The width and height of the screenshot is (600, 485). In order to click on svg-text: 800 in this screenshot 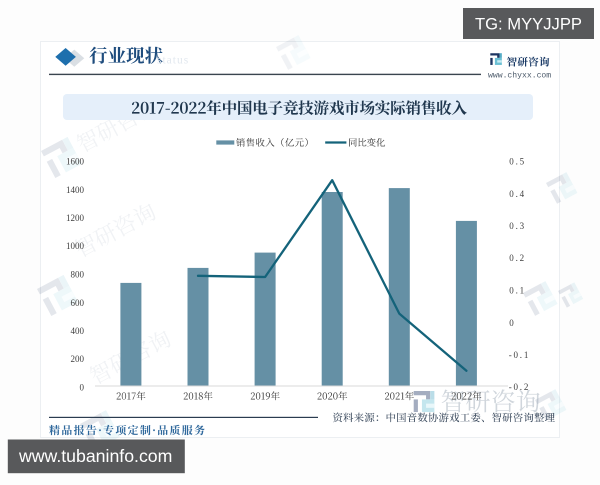, I will do `click(78, 275)`.